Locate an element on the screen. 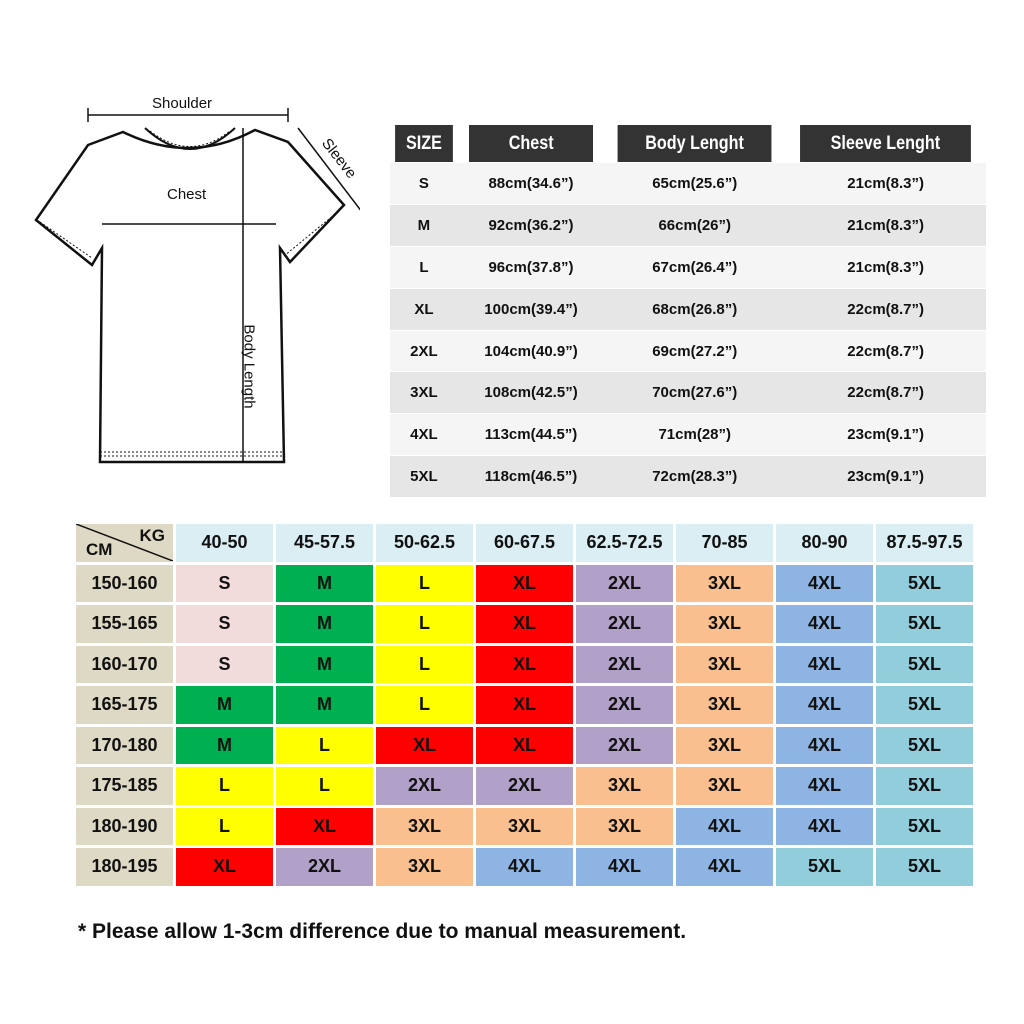 The image size is (1024, 1024). table-cell: 5XL is located at coordinates (424, 476).